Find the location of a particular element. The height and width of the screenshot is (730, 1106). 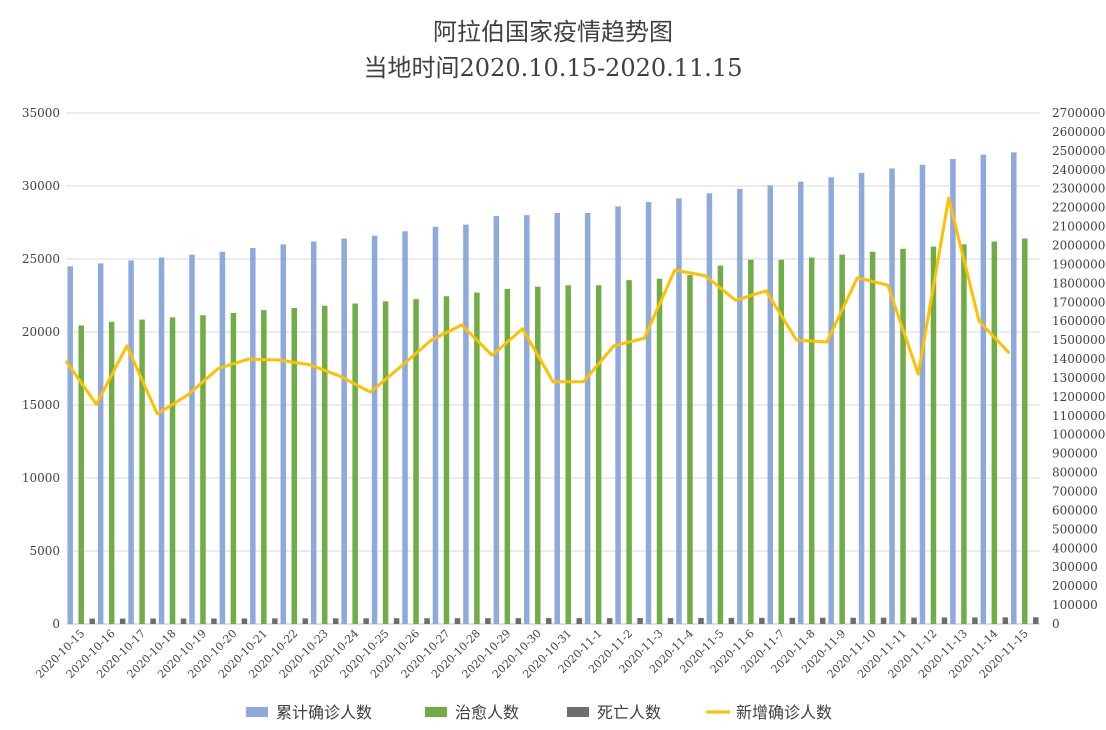

right-tick-label: 2600000 is located at coordinates (1078, 132).